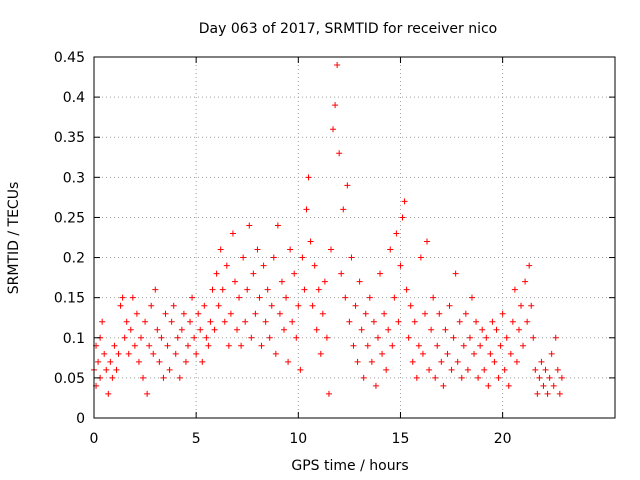 This screenshot has width=640, height=480. What do you see at coordinates (80, 419) in the screenshot?
I see `y-tick-label: 0` at bounding box center [80, 419].